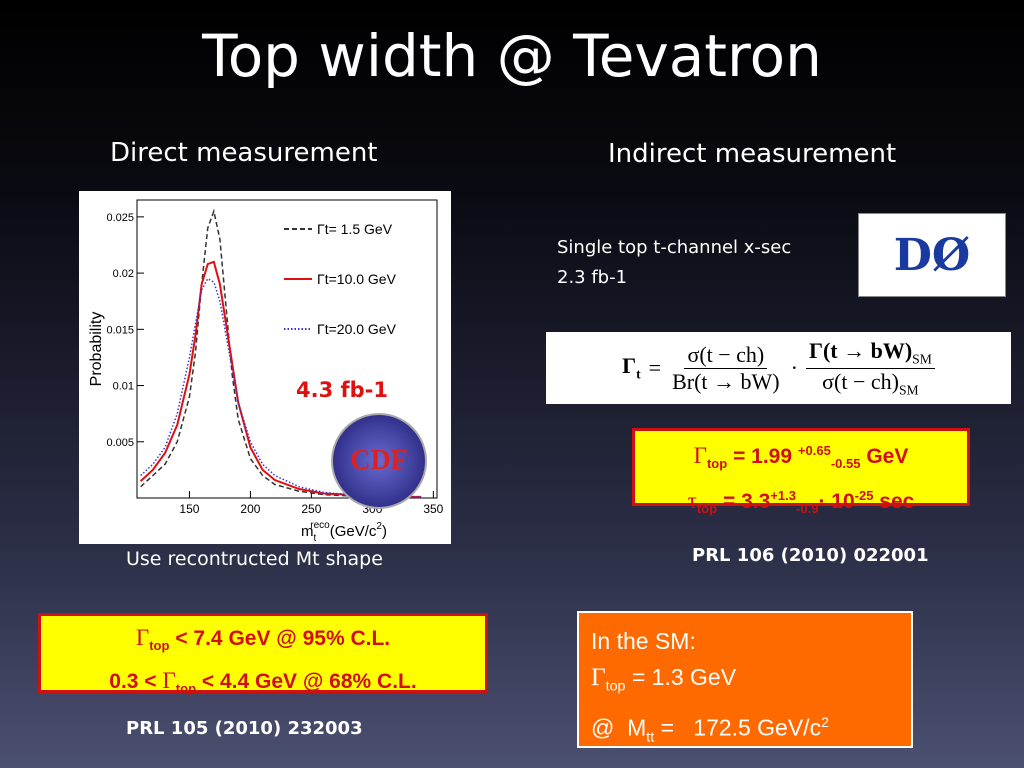 Image resolution: width=1024 pixels, height=768 pixels. What do you see at coordinates (684, 677) in the screenshot?
I see `text: = 1.3 GeV` at bounding box center [684, 677].